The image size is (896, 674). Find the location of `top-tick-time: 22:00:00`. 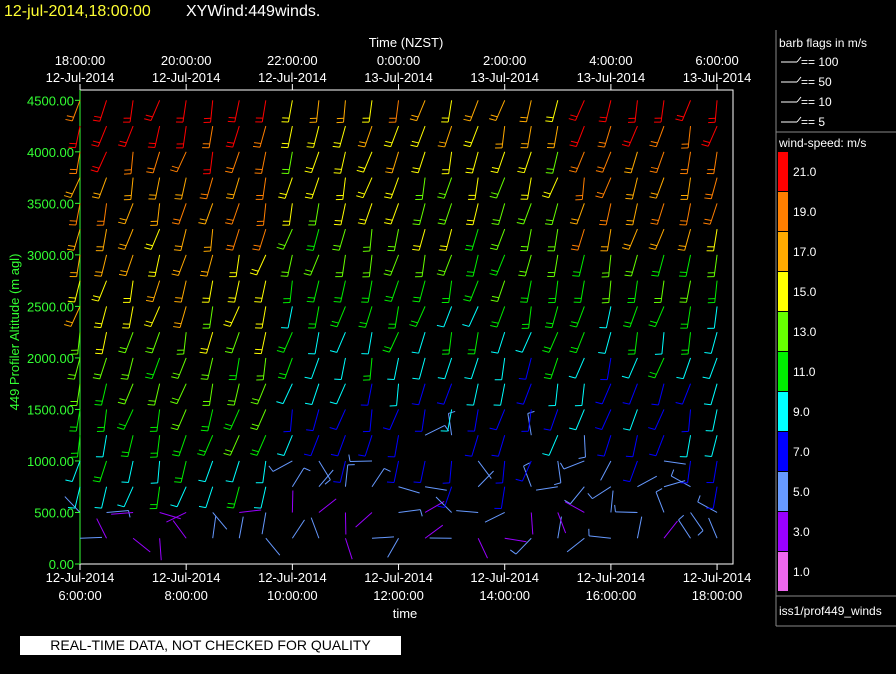

top-tick-time: 22:00:00 is located at coordinates (292, 60).